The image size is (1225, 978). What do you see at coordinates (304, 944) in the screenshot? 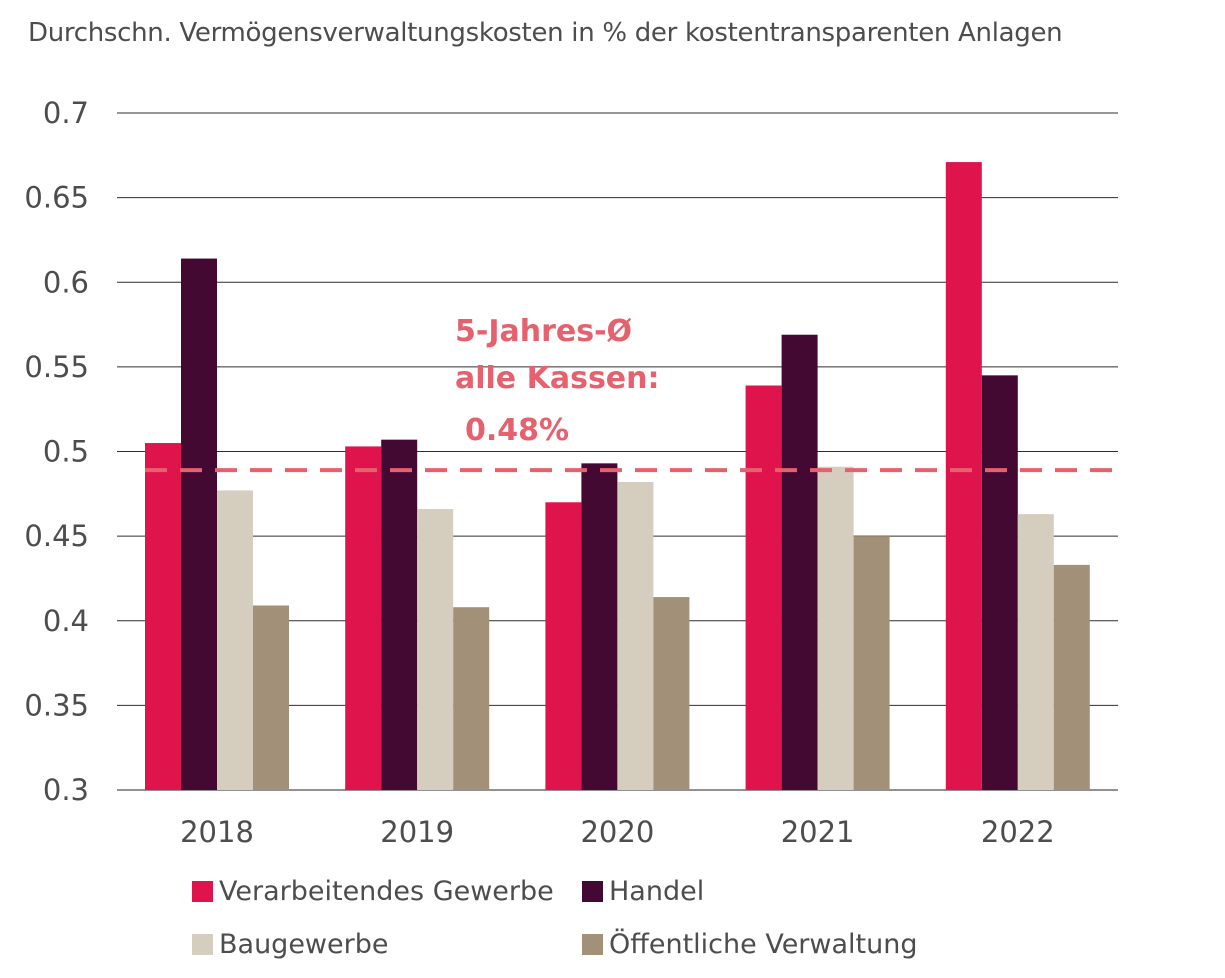
I see `legend-label: Baugewerbe` at bounding box center [304, 944].